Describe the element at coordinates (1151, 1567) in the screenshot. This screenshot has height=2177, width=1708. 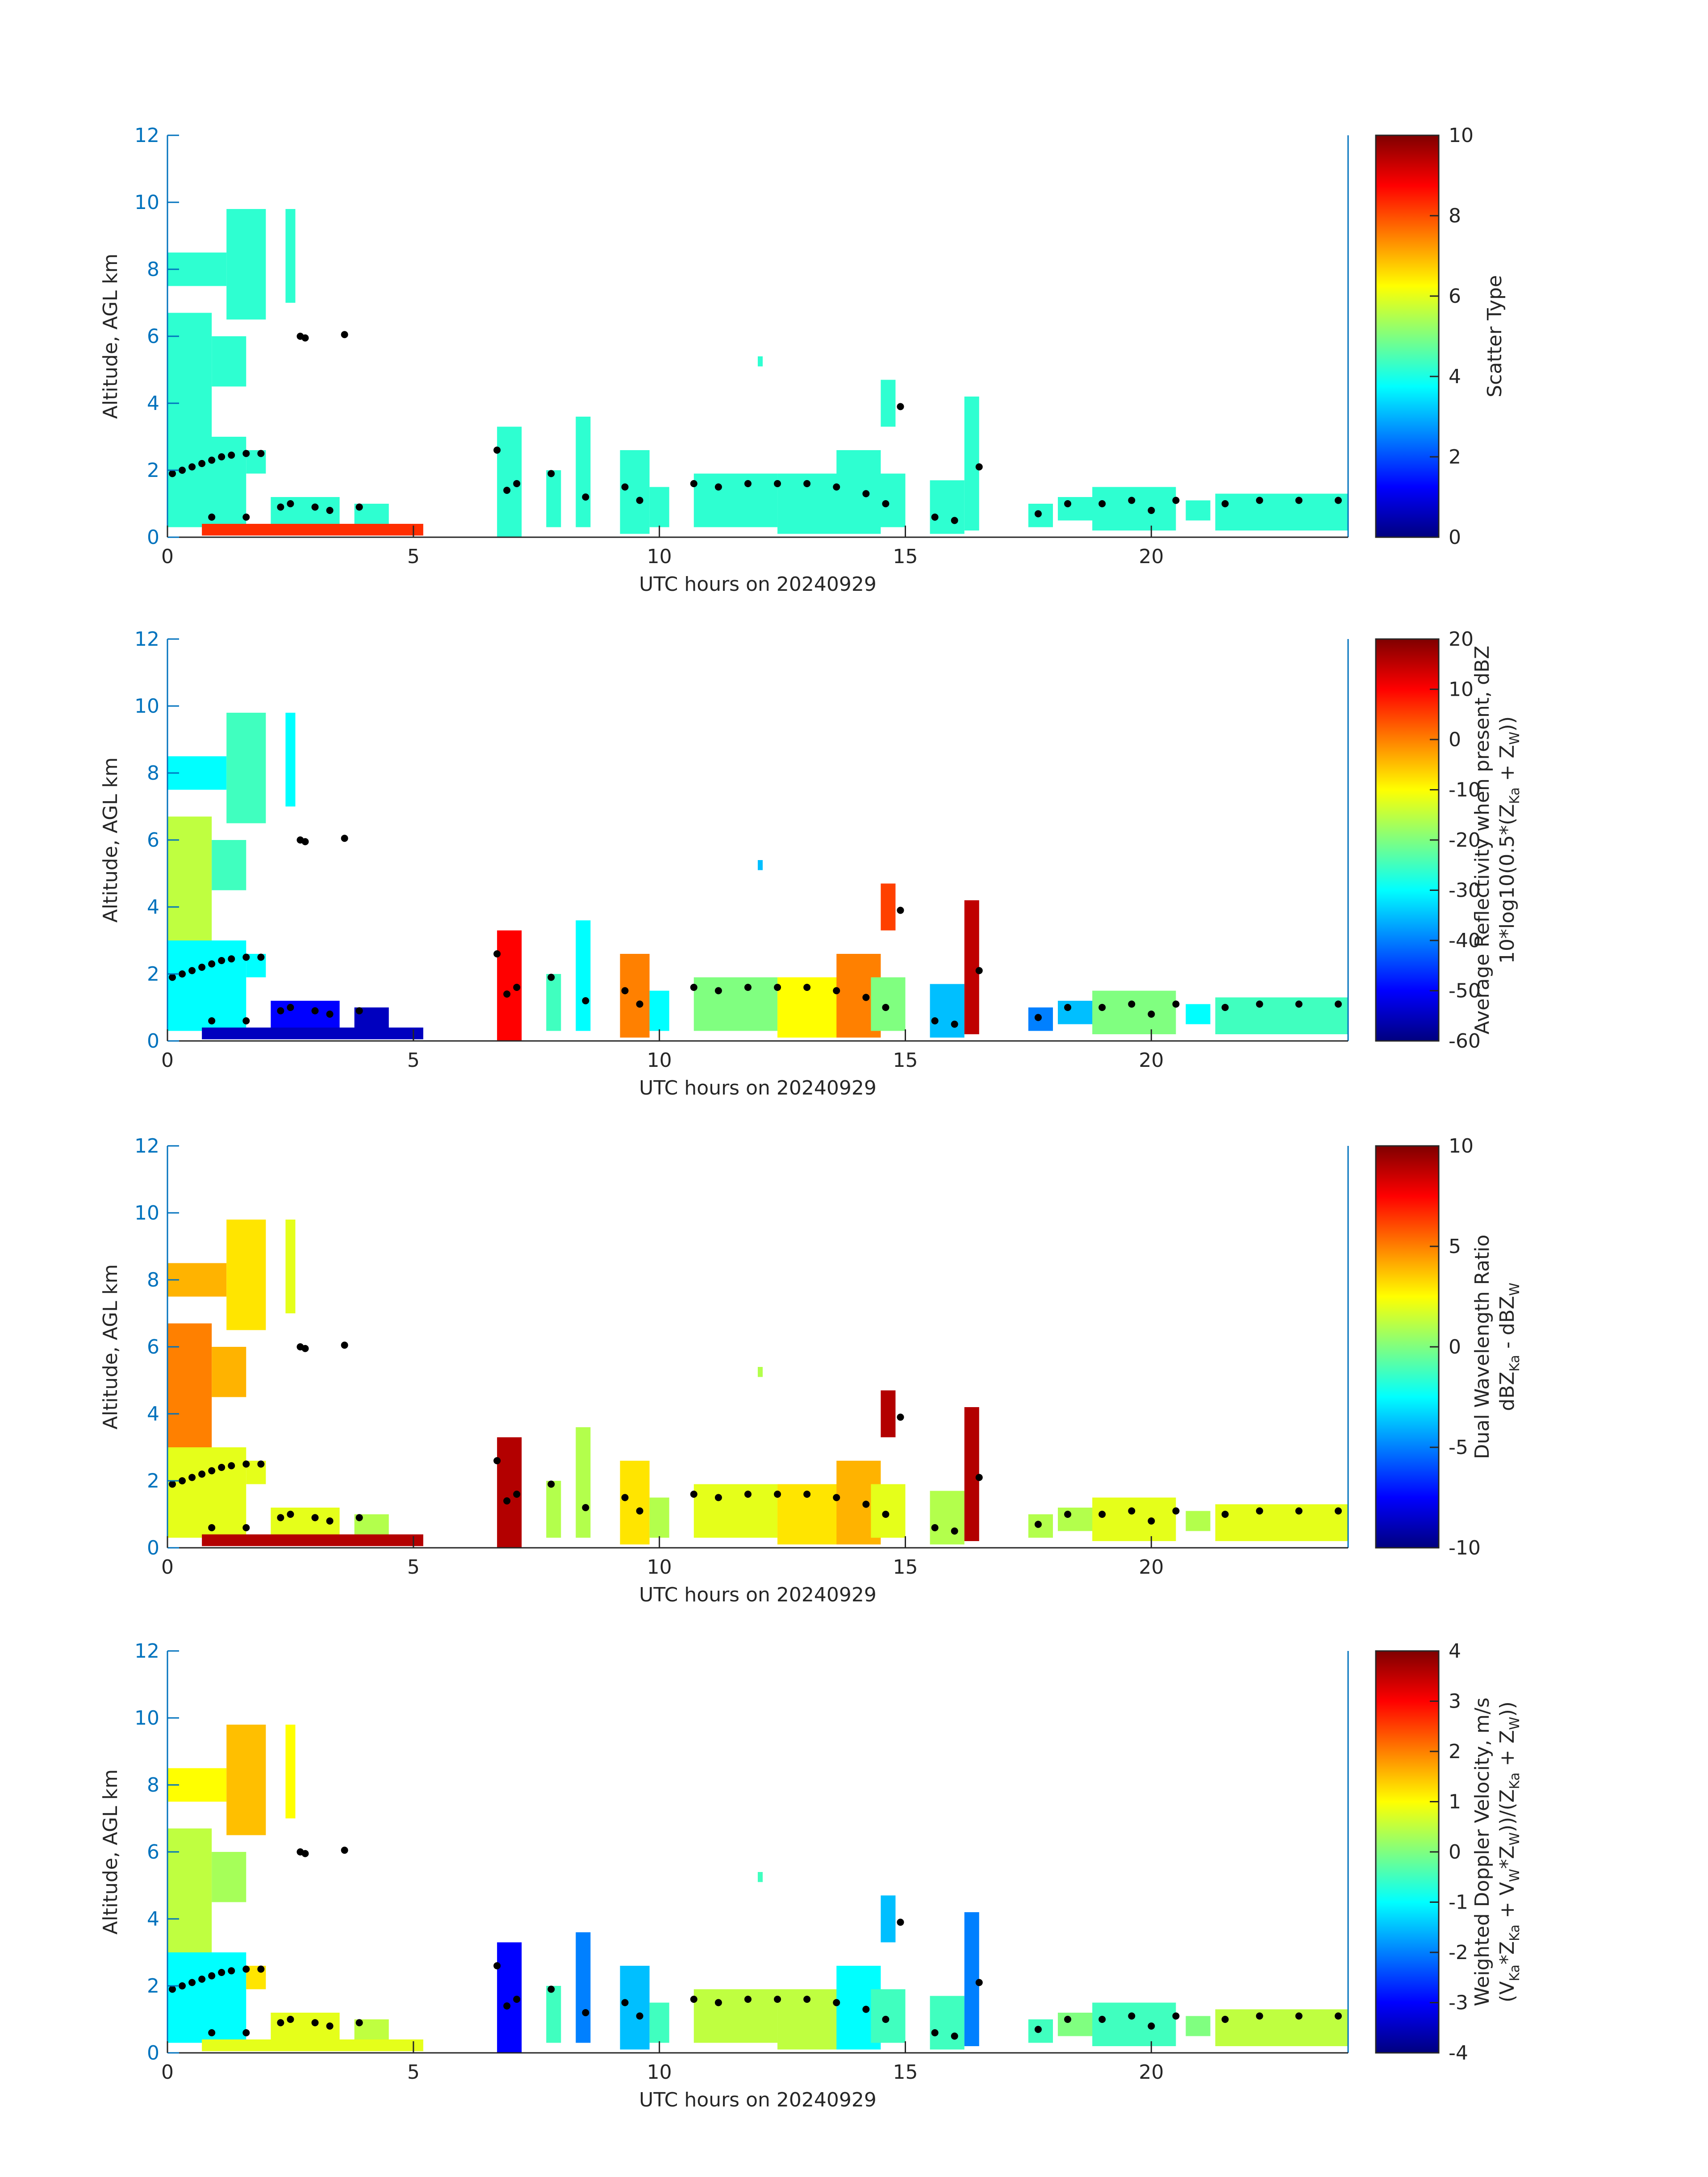
I see `x-tick-label: 20` at that location.